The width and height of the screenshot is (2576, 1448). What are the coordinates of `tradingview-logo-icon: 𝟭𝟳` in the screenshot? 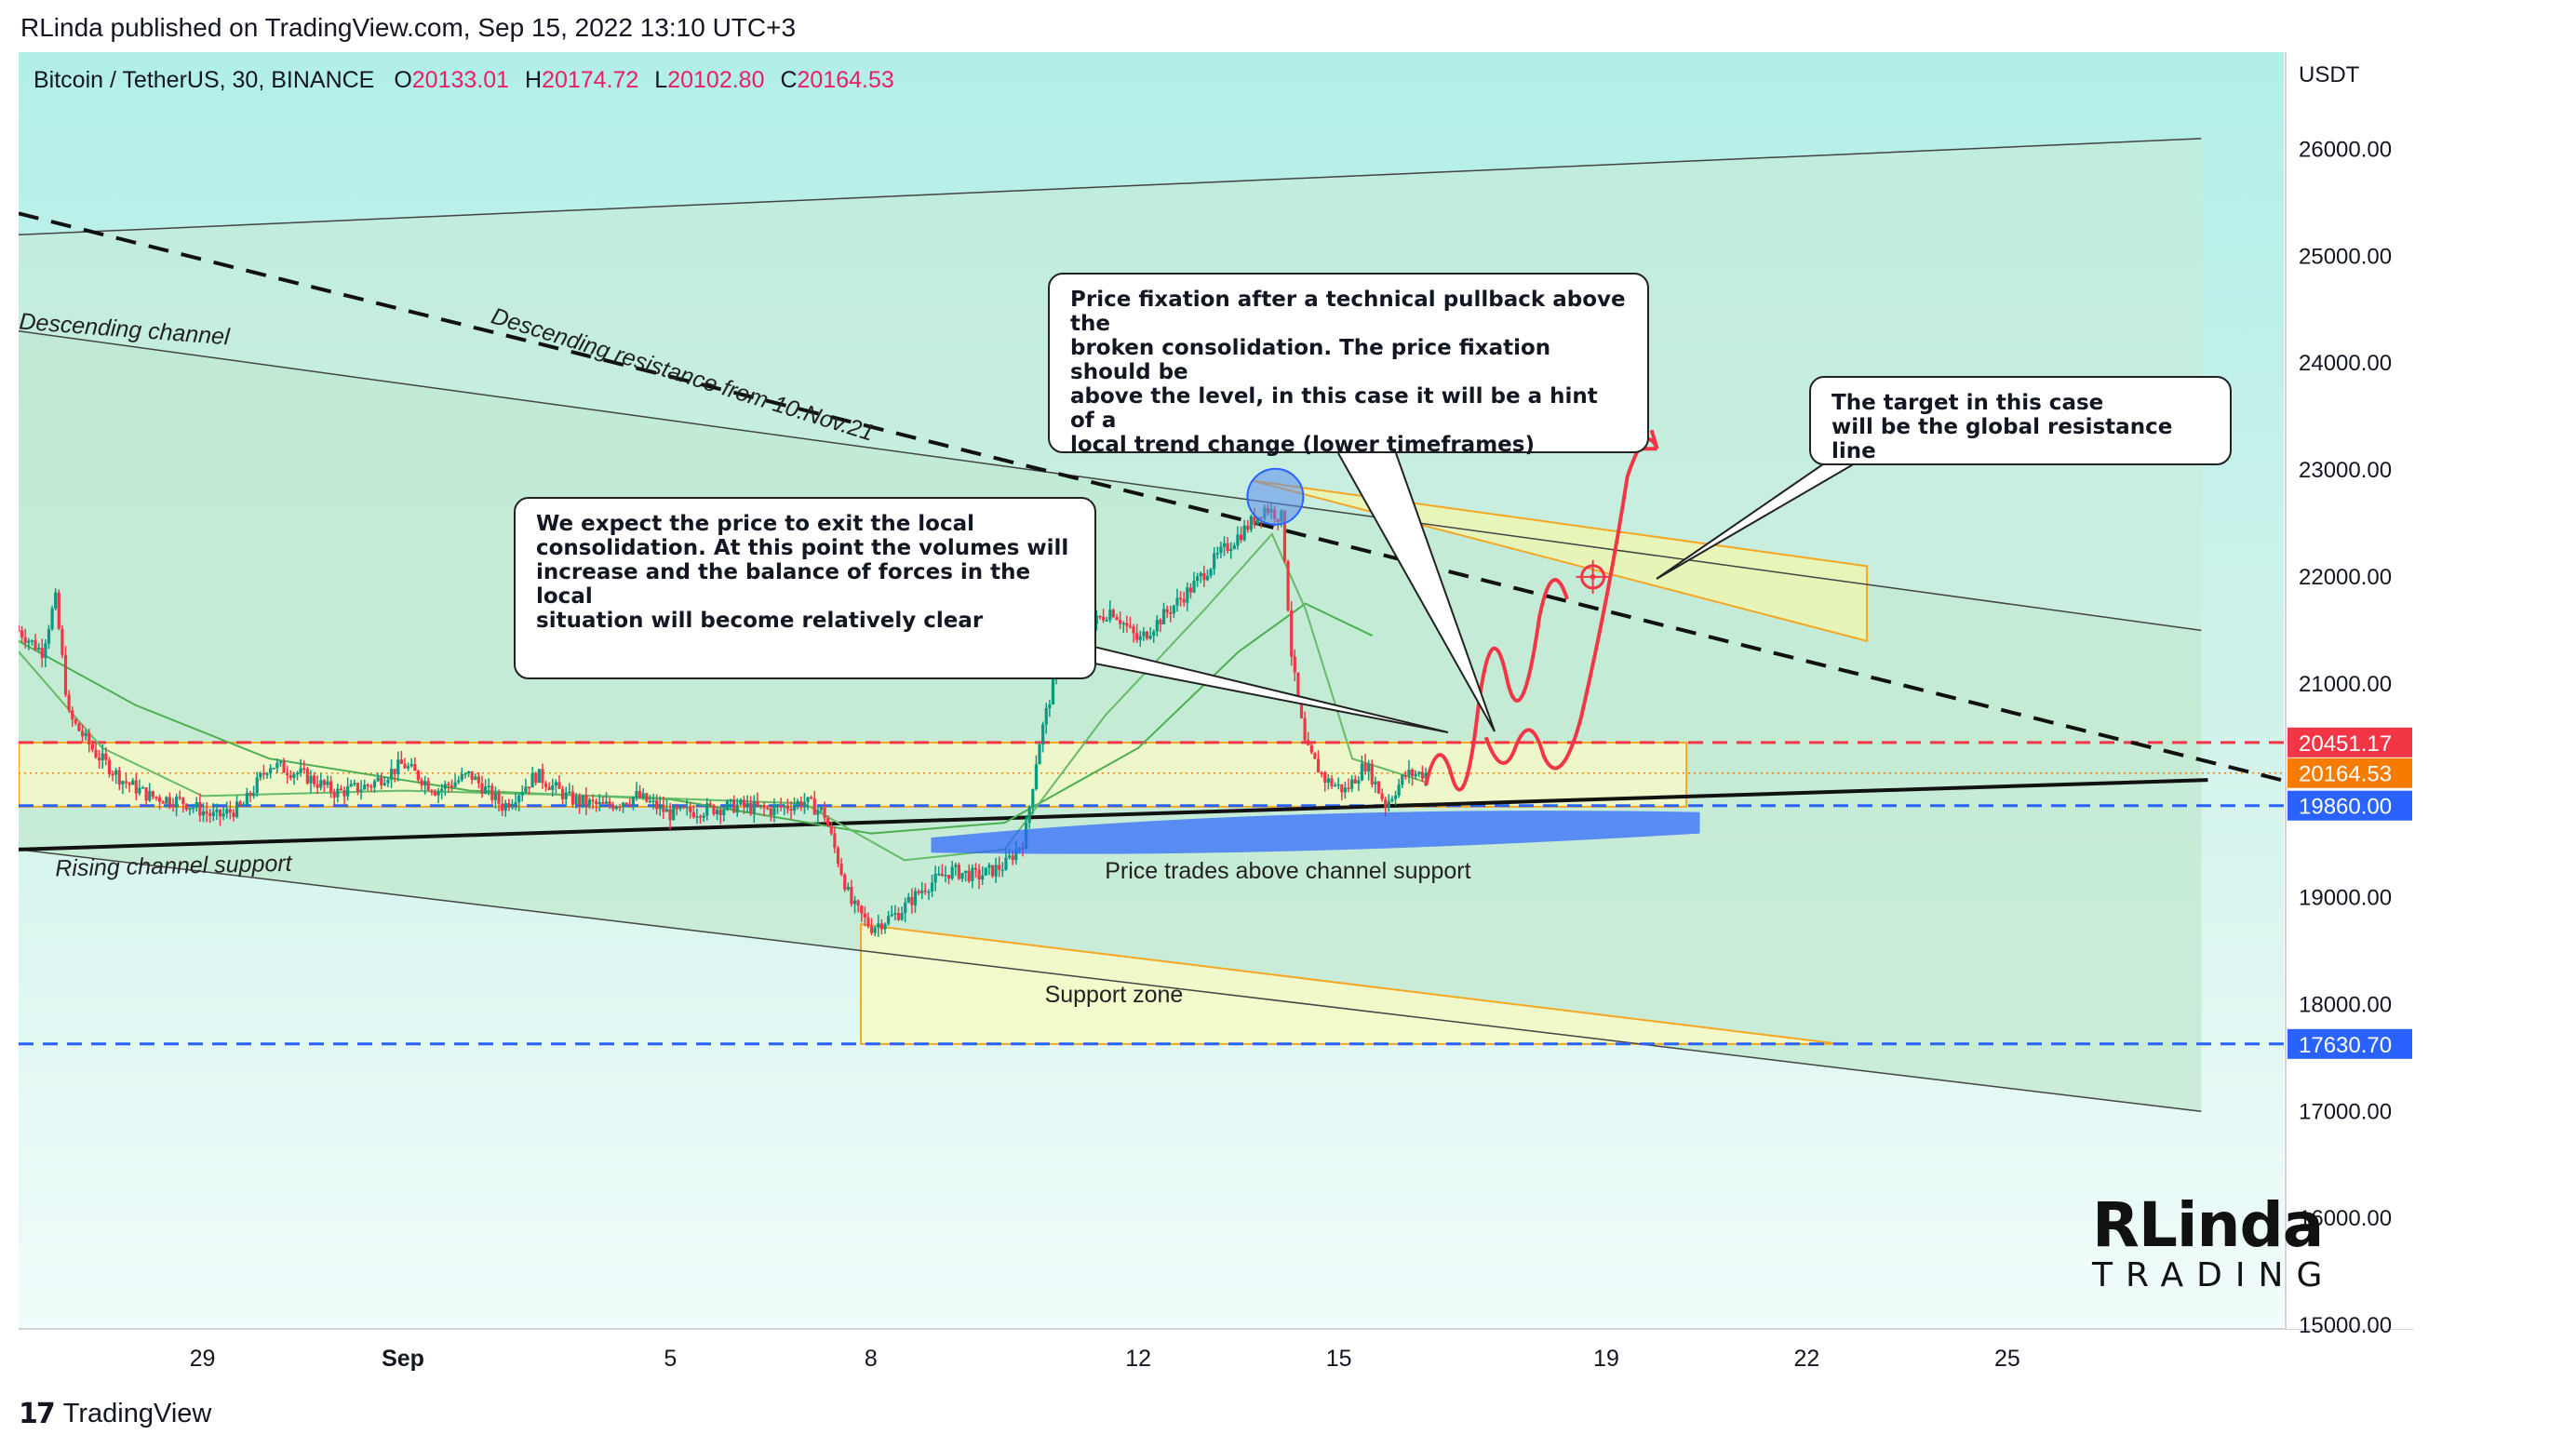 It's located at (37, 1414).